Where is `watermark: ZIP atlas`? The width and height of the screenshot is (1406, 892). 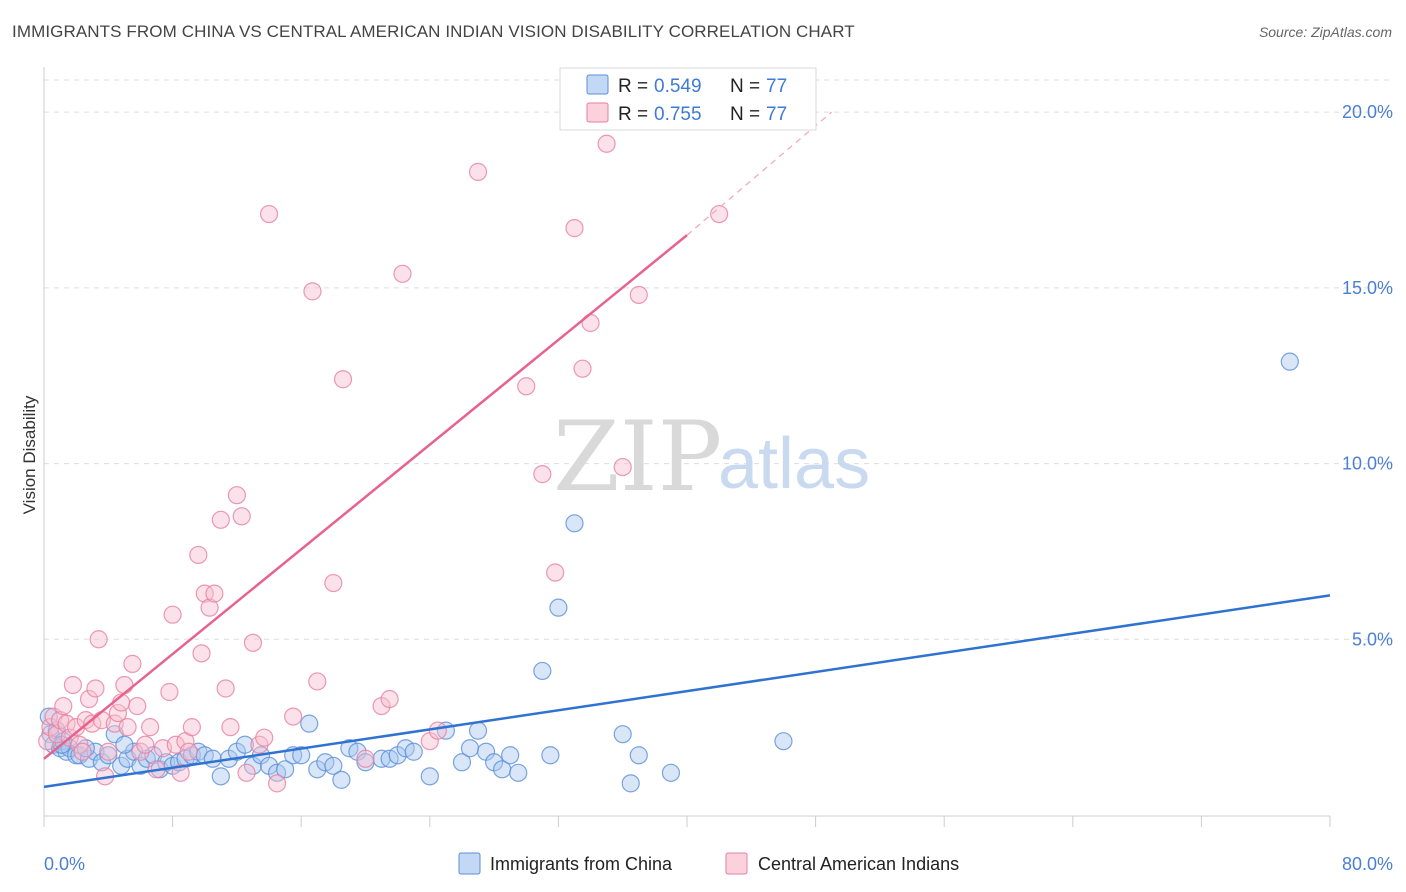
watermark: ZIP atlas is located at coordinates (711, 457).